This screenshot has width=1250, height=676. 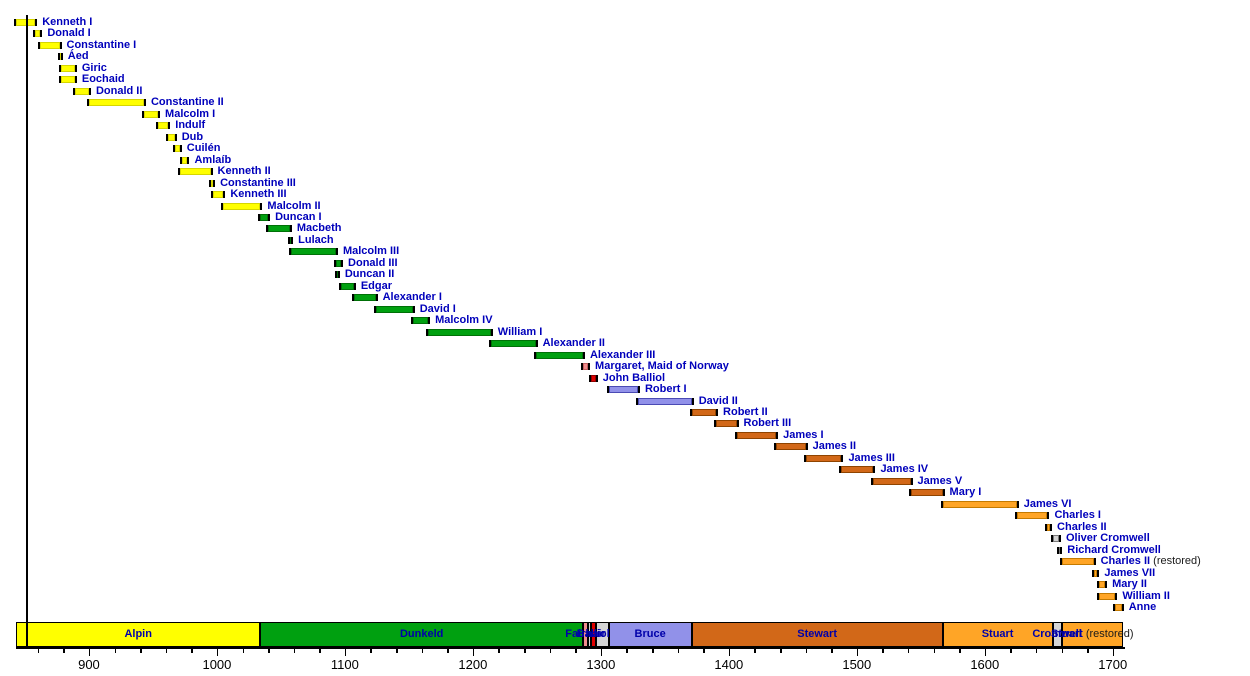 I want to click on monarch-label: Alexander I, so click(x=412, y=297).